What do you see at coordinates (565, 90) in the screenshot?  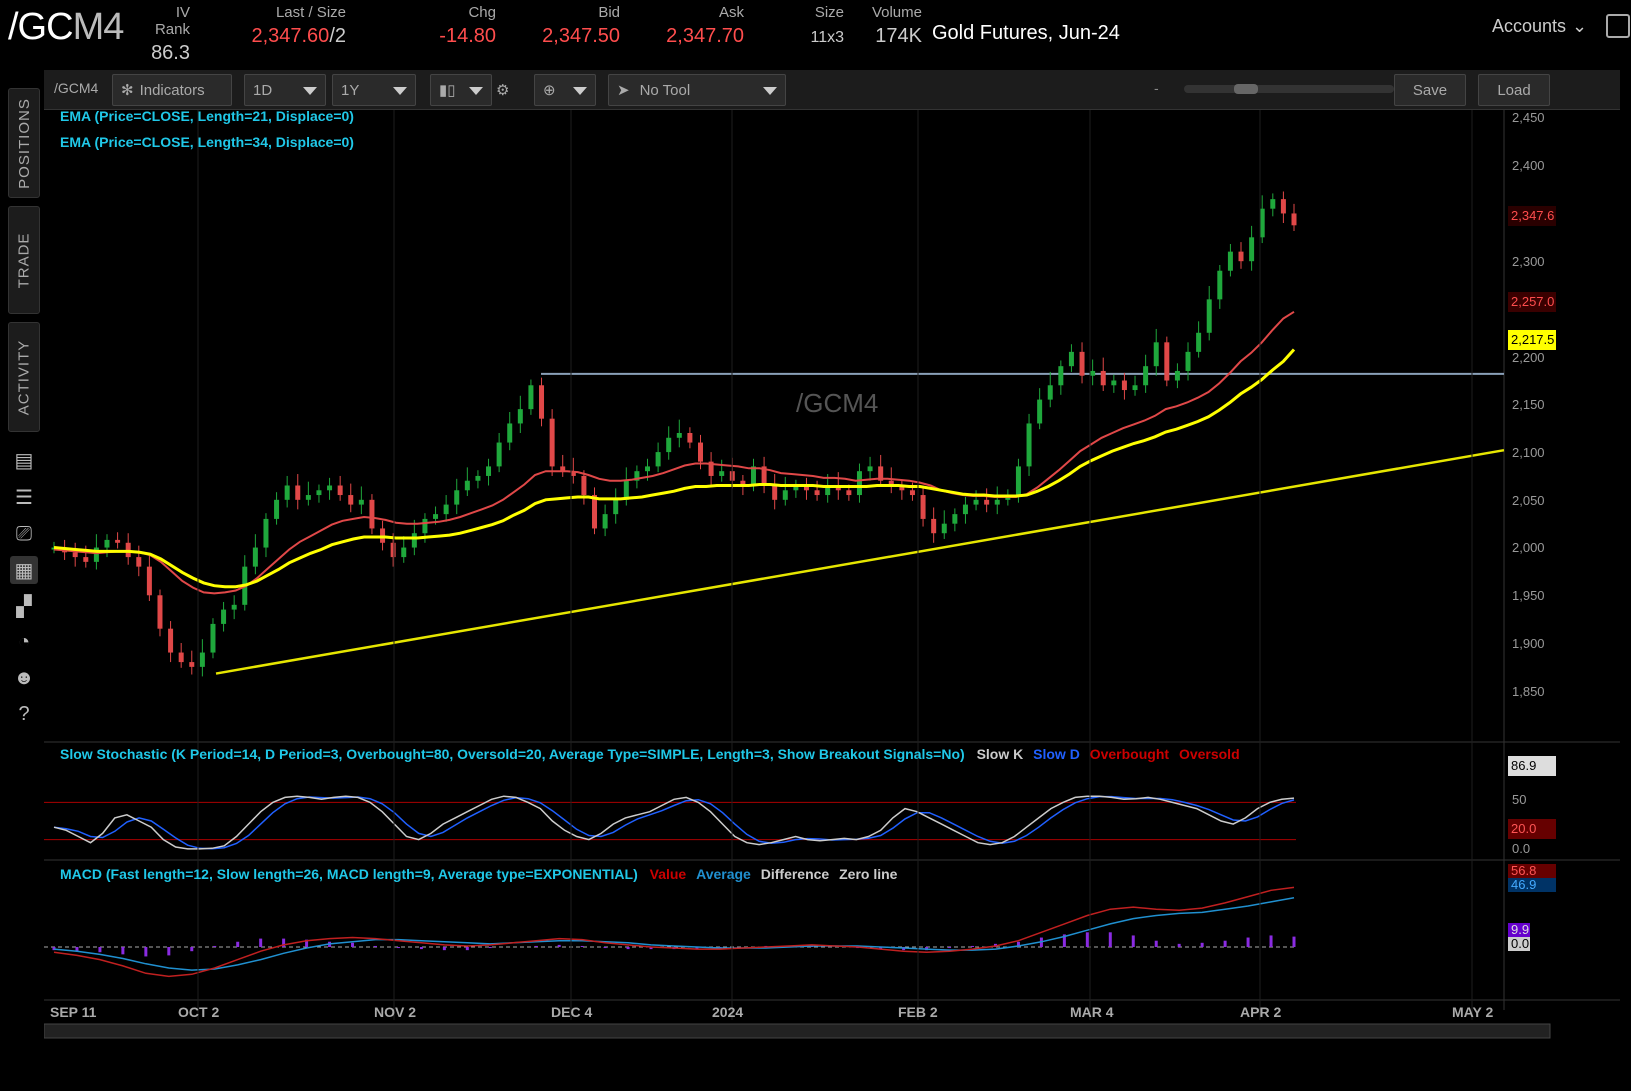 I see `drawing-style-select: ⊕` at bounding box center [565, 90].